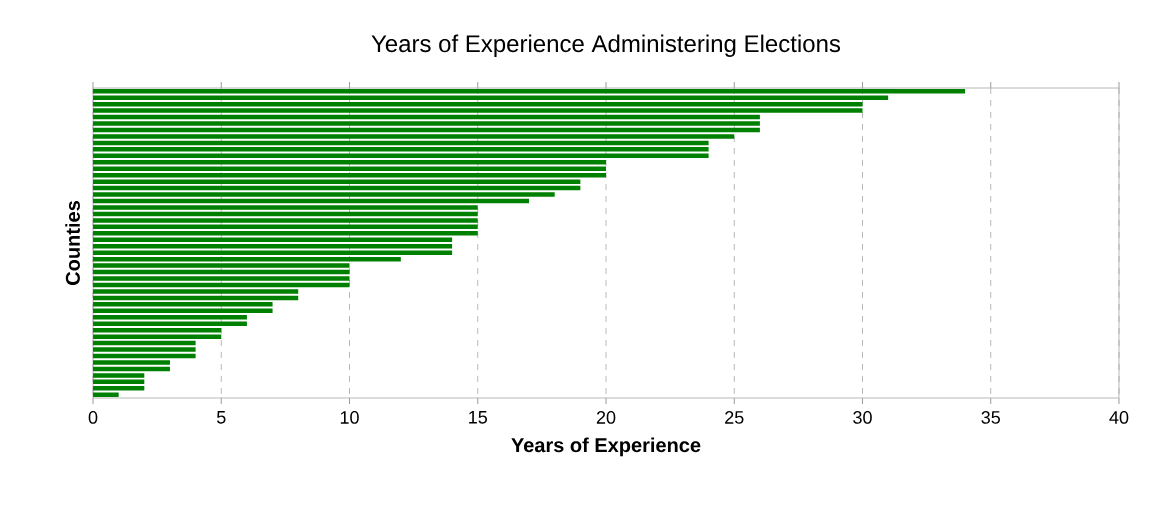 This screenshot has height=518, width=1154. What do you see at coordinates (93, 417) in the screenshot?
I see `x-tick-label: 0` at bounding box center [93, 417].